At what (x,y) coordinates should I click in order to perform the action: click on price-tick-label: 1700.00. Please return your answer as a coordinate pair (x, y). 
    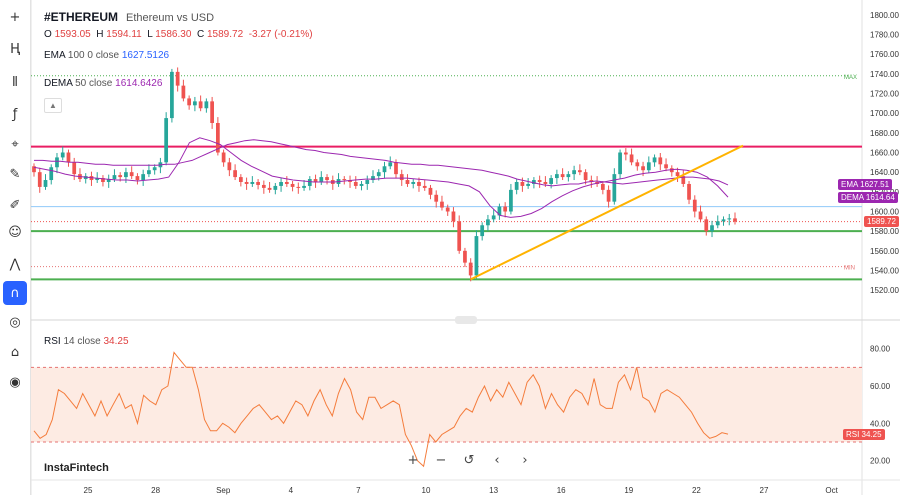
    Looking at the image, I should click on (884, 113).